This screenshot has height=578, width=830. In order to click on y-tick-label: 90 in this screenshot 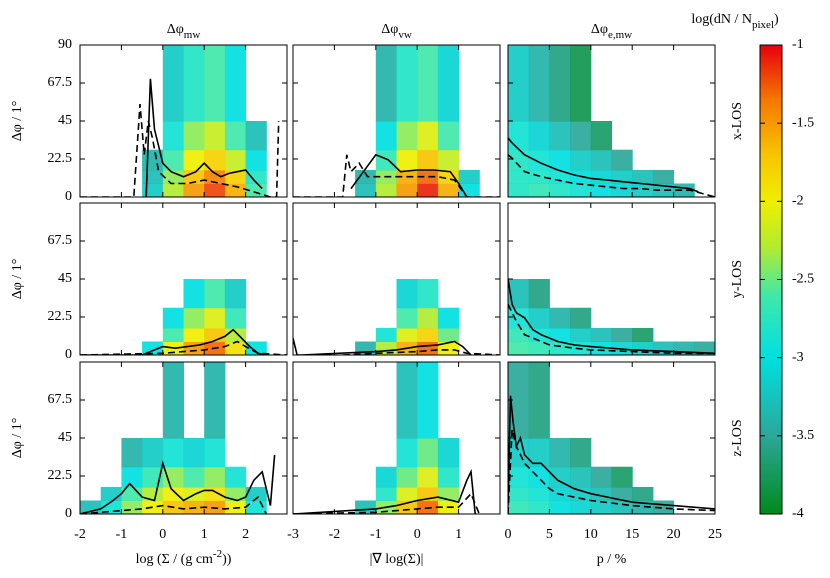, I will do `click(65, 44)`.